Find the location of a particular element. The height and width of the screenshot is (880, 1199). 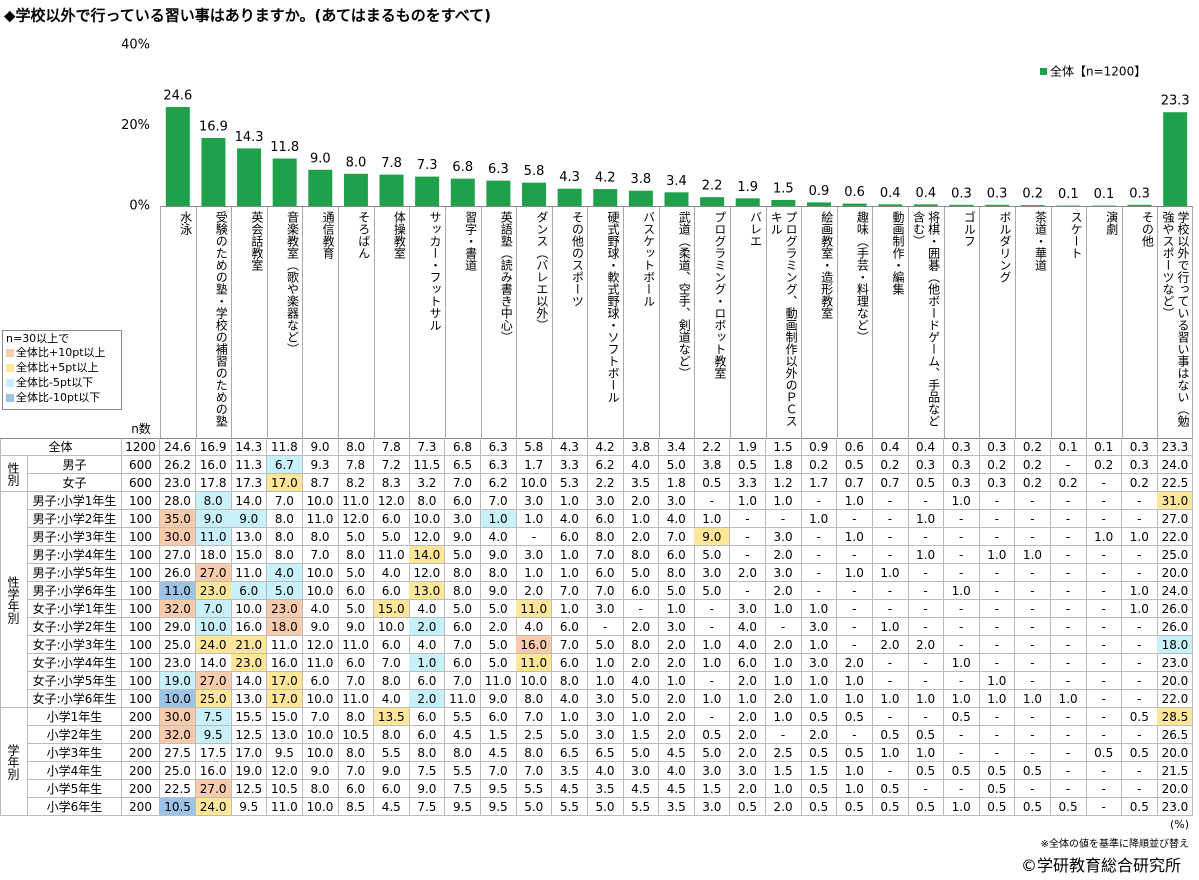

table-cell: 25.0 is located at coordinates (178, 645).